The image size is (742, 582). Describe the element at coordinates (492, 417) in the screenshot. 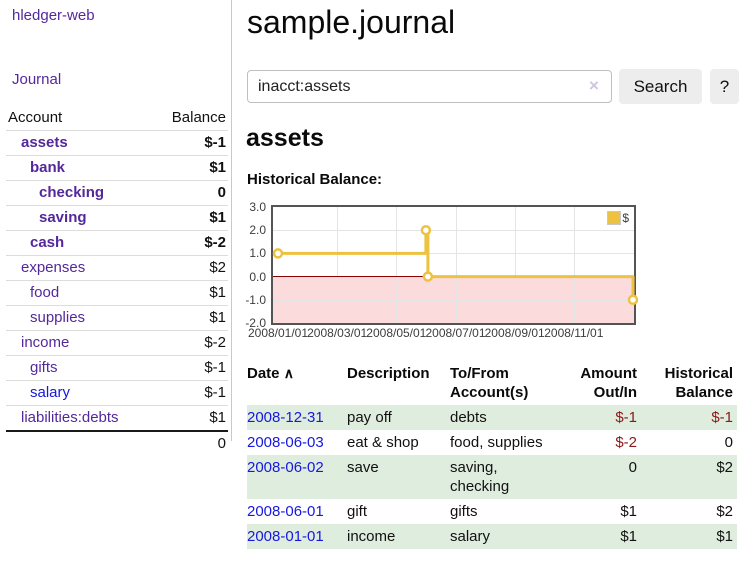

I see `transaction-row: 2008-12-31 pay off debts $-1 $-1` at that location.